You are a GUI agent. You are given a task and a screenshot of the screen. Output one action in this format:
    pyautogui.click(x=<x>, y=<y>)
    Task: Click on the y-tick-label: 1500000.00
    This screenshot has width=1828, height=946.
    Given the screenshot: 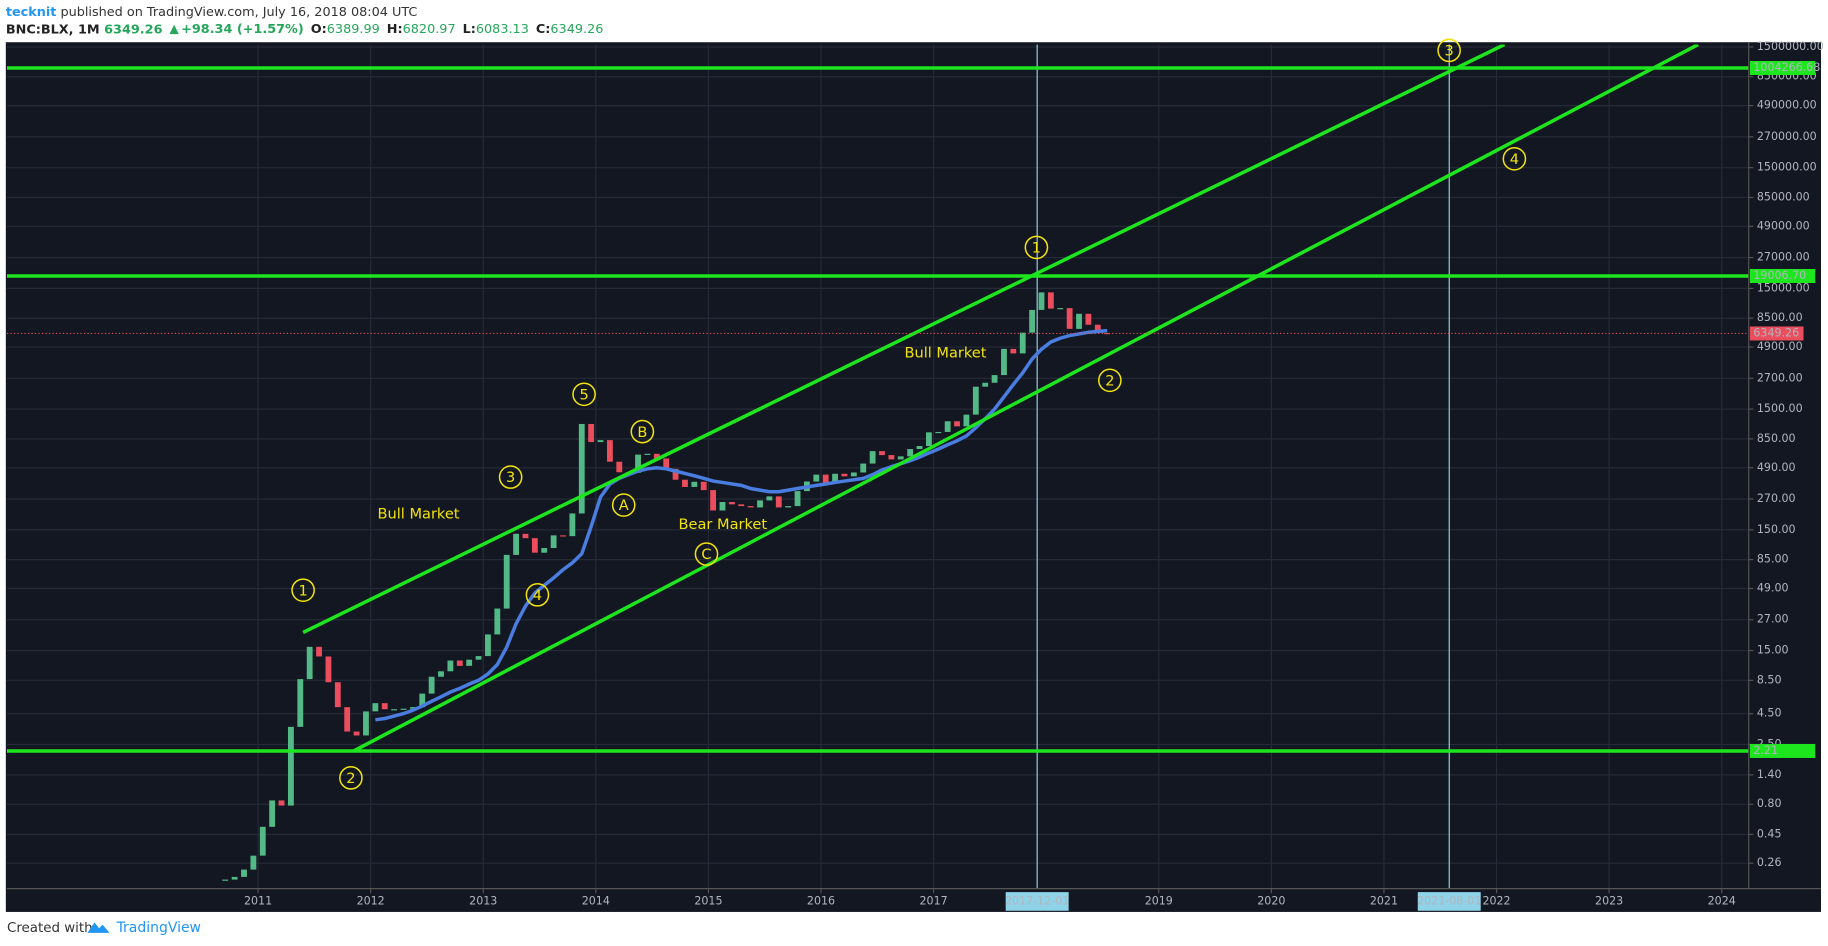 What is the action you would take?
    pyautogui.click(x=1790, y=46)
    